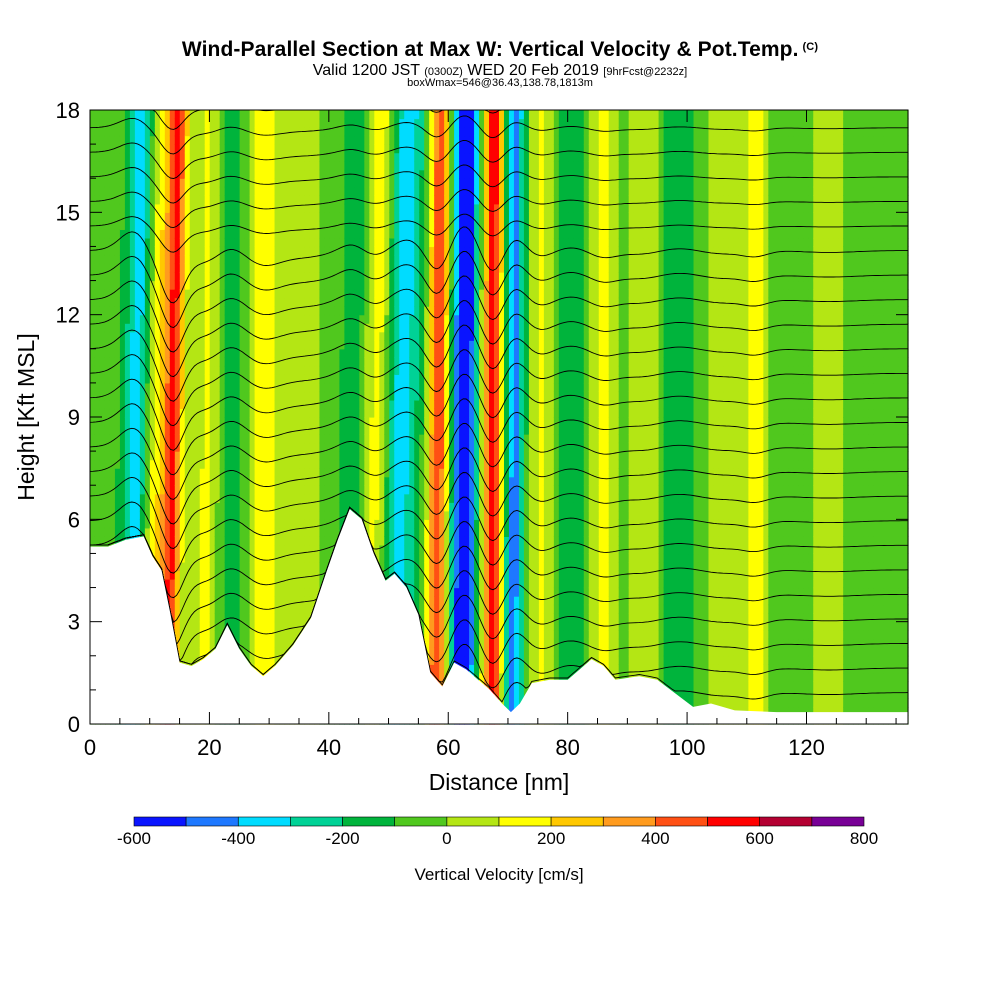 The image size is (1000, 1000). What do you see at coordinates (232, 584) in the screenshot?
I see `w-field-cell-2032` at bounding box center [232, 584].